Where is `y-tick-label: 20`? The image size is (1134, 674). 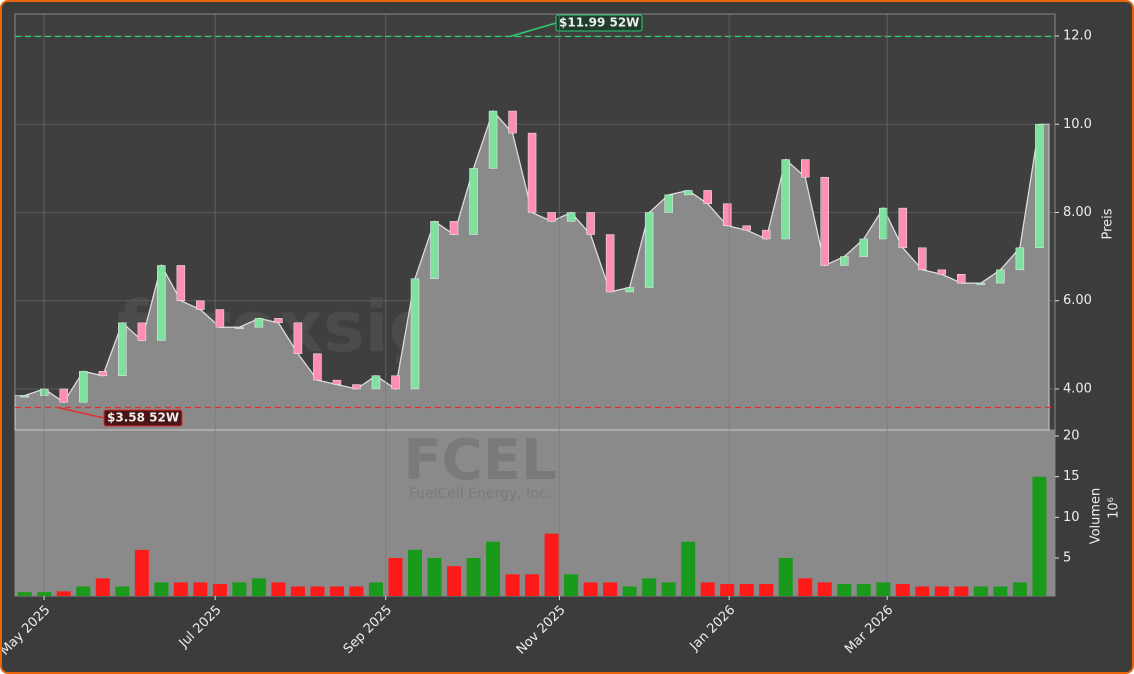 y-tick-label: 20 is located at coordinates (1071, 436).